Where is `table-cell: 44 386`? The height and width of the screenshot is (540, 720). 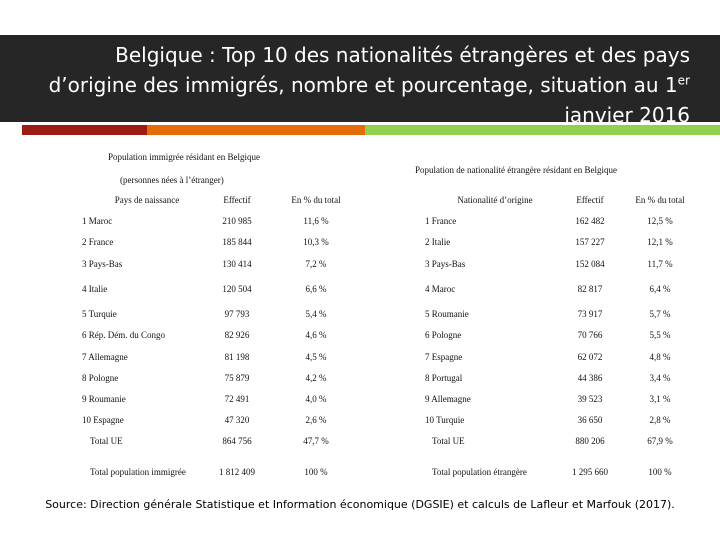
table-cell: 44 386 is located at coordinates (590, 378).